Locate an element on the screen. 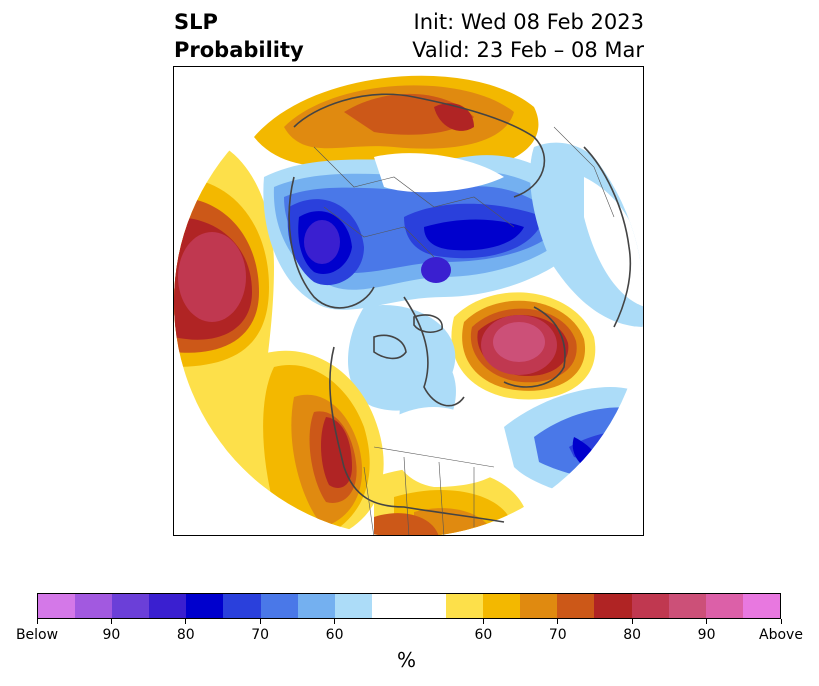  colorbar is located at coordinates (409, 606).